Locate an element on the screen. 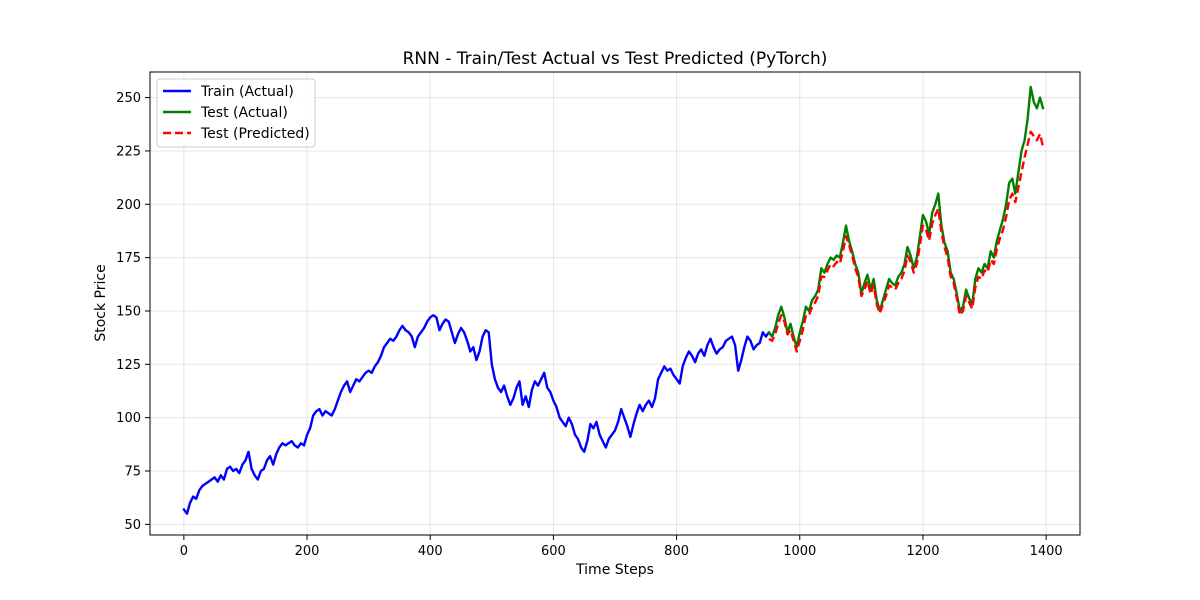  x-tick-label: 1400 is located at coordinates (1046, 551).